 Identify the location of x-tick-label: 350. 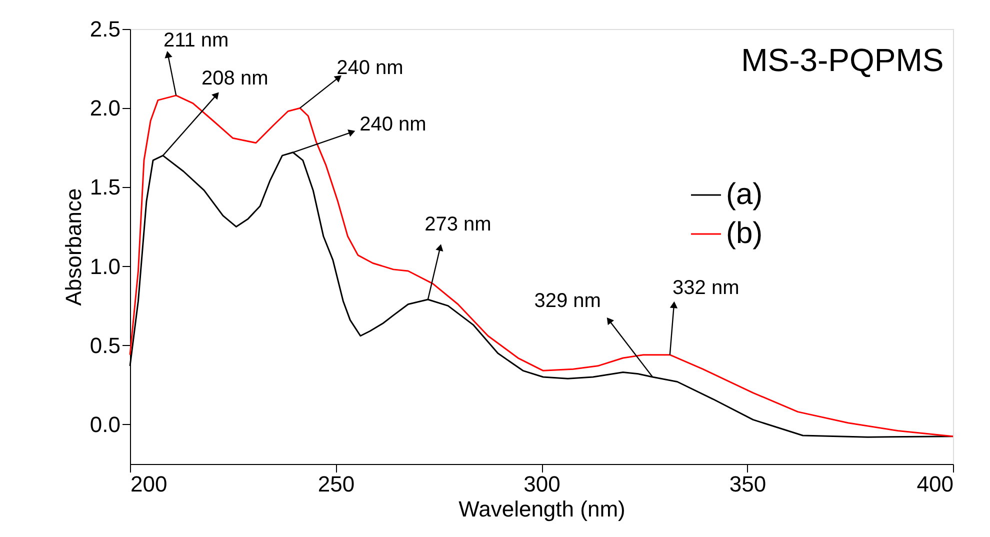
(747, 484).